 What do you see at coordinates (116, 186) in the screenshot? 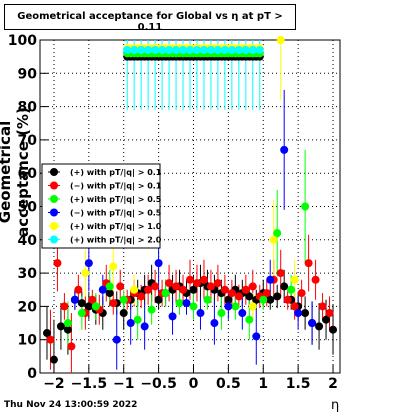
I see `legend-label: (−) with pT/|q| > 0.1` at bounding box center [116, 186].